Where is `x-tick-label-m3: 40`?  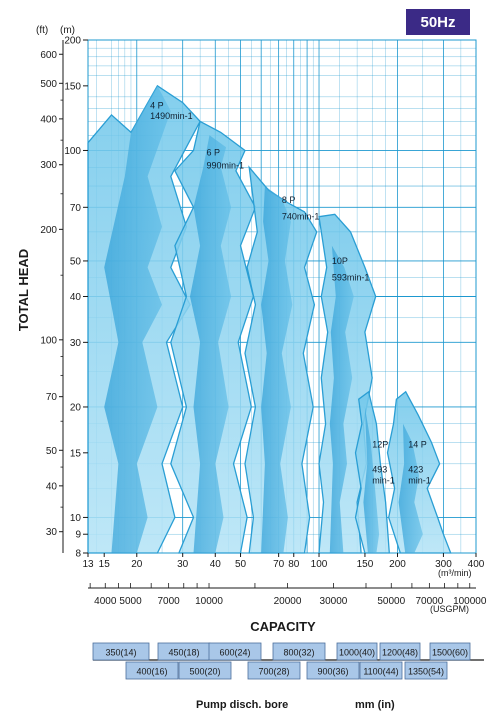 x-tick-label-m3: 40 is located at coordinates (216, 564).